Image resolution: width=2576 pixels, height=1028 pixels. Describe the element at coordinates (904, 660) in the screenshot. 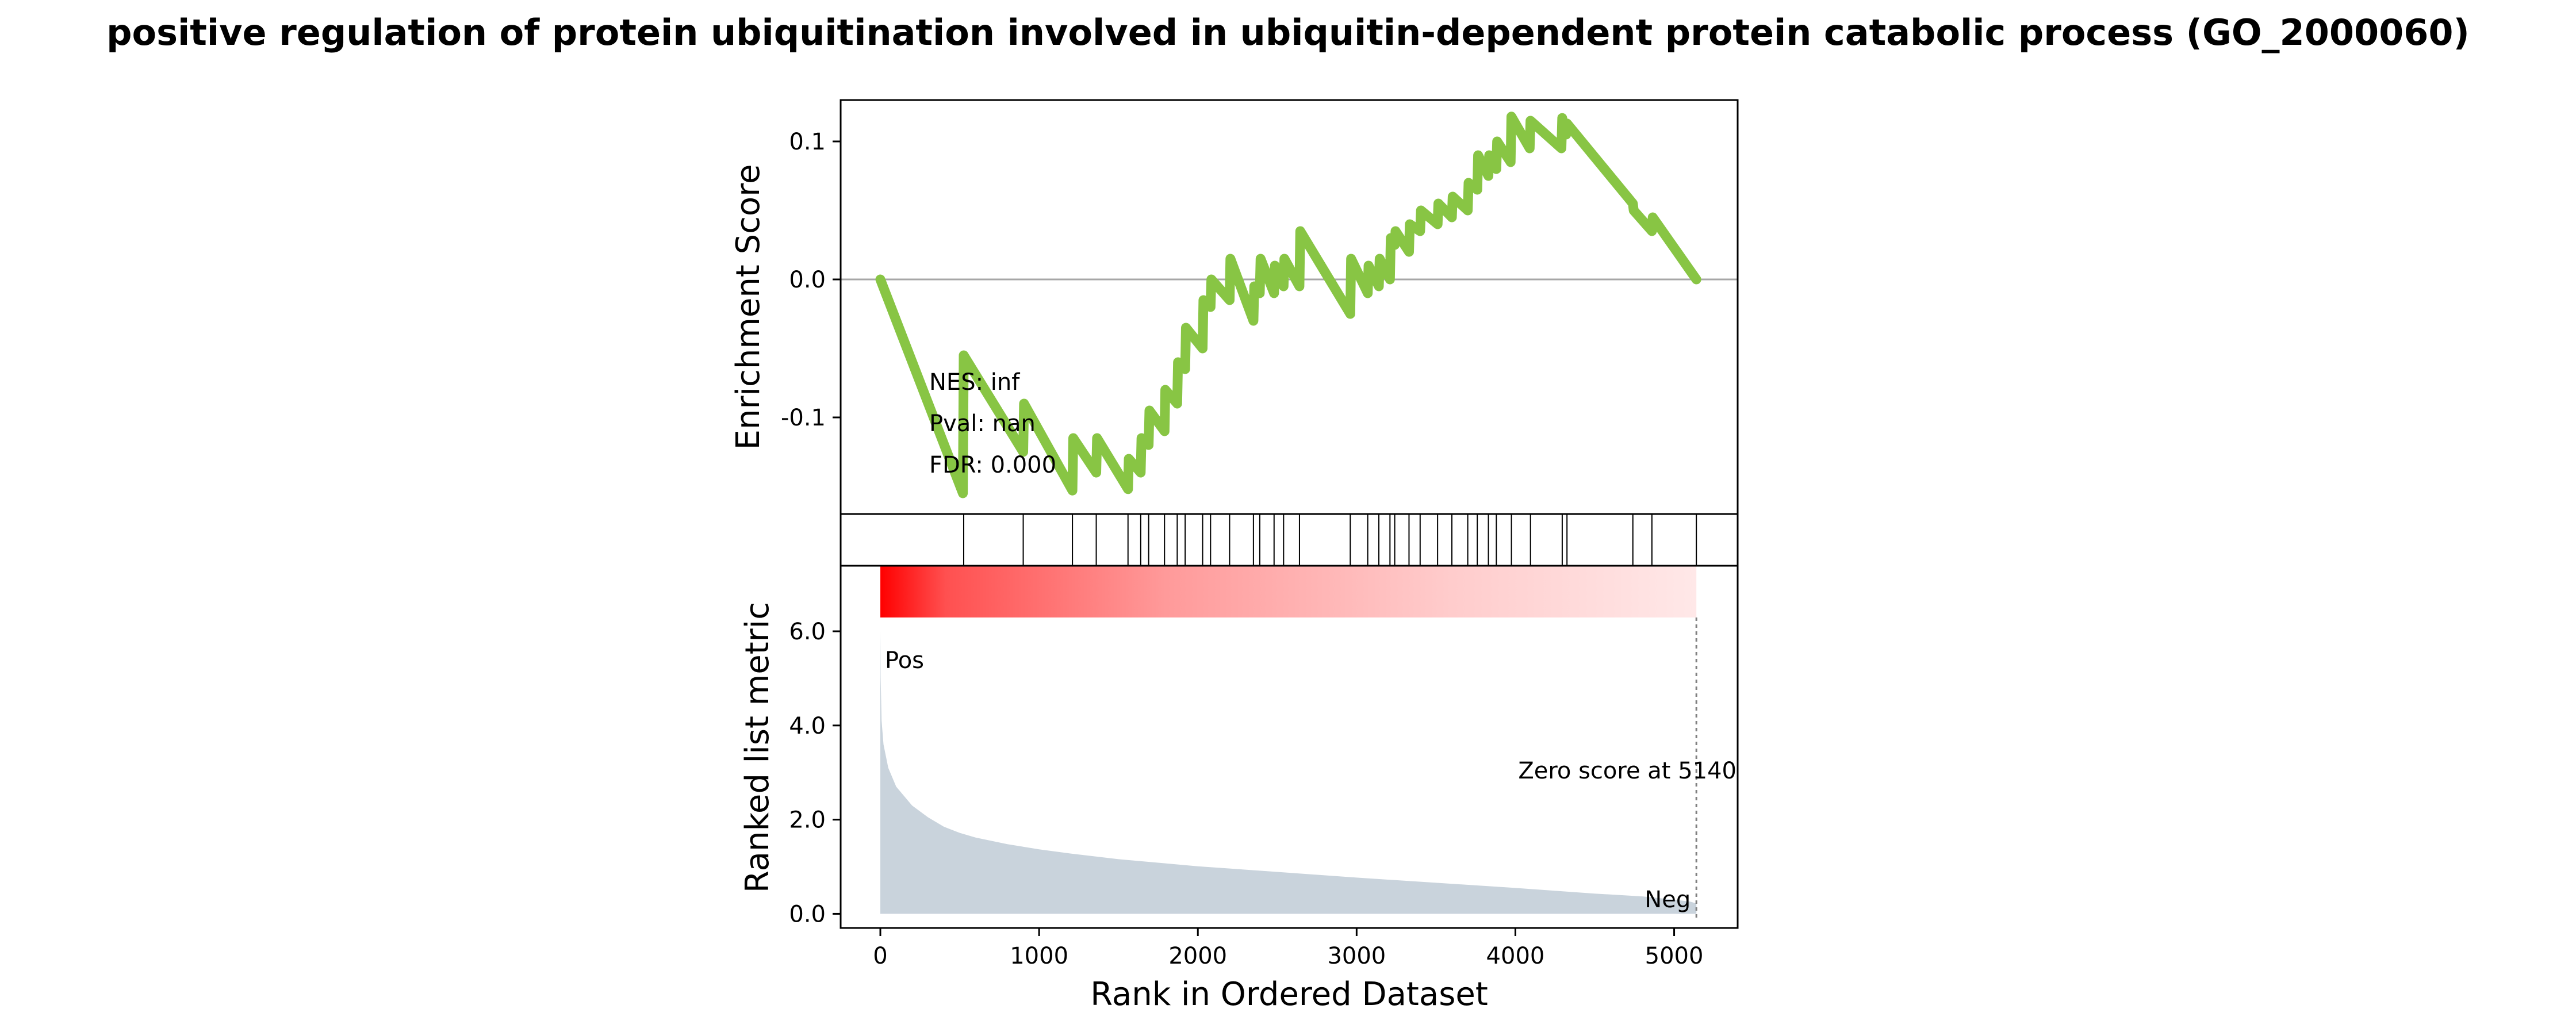

I see `pos-label: Pos` at that location.